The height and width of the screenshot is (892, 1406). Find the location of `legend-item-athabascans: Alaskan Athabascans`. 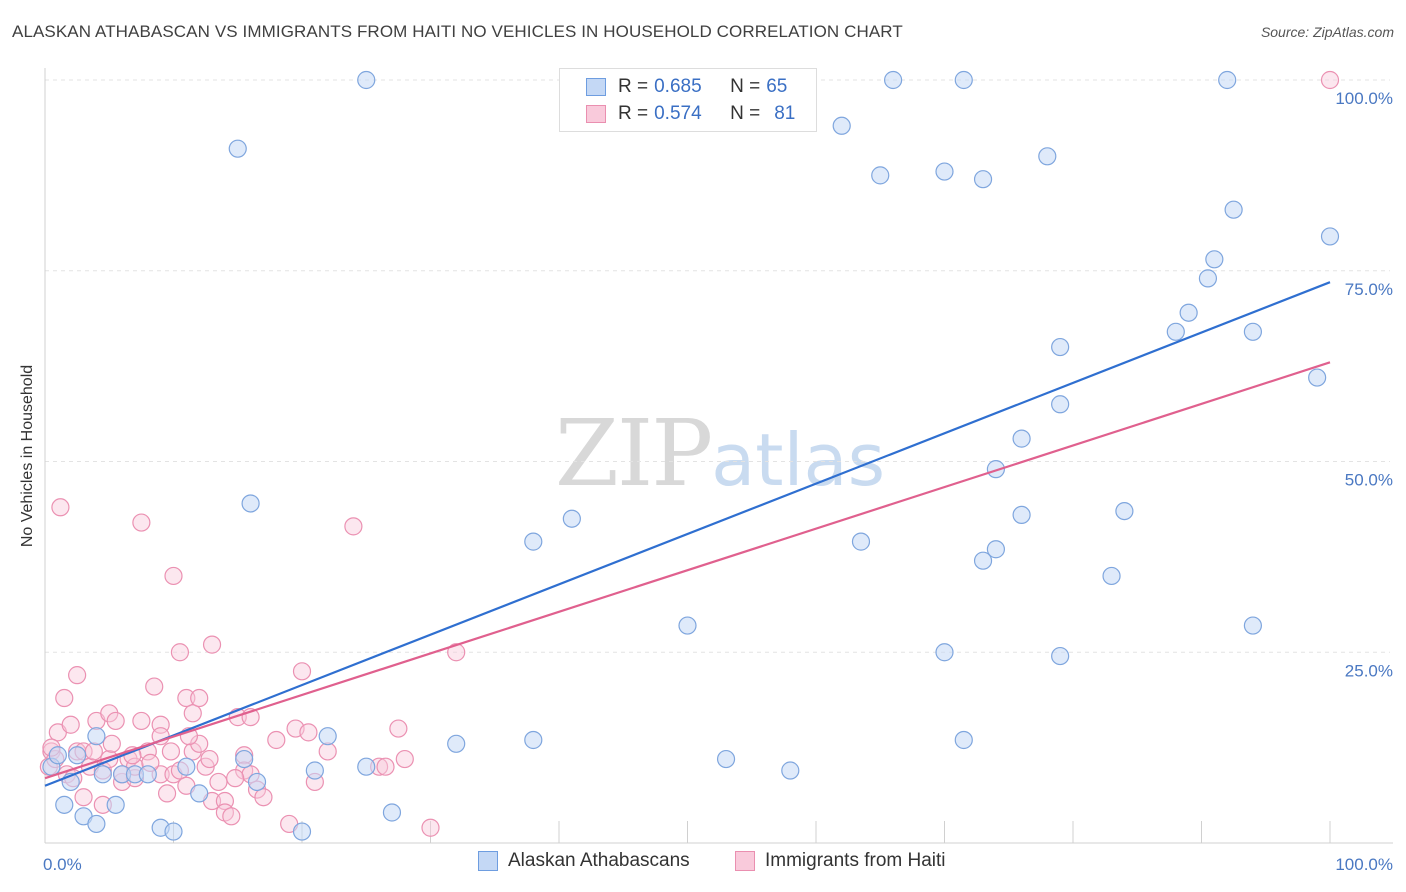

legend-item-athabascans: Alaskan Athabascans is located at coordinates (584, 861).